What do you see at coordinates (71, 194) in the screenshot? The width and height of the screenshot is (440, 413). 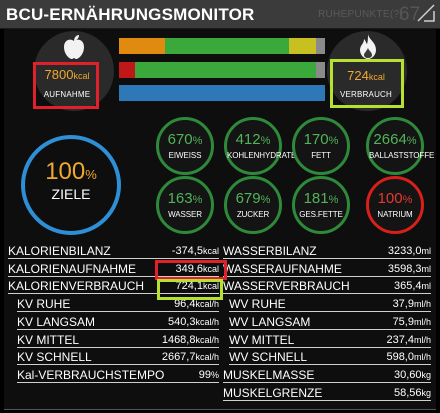 I see `ziele-label: ZIELE` at bounding box center [71, 194].